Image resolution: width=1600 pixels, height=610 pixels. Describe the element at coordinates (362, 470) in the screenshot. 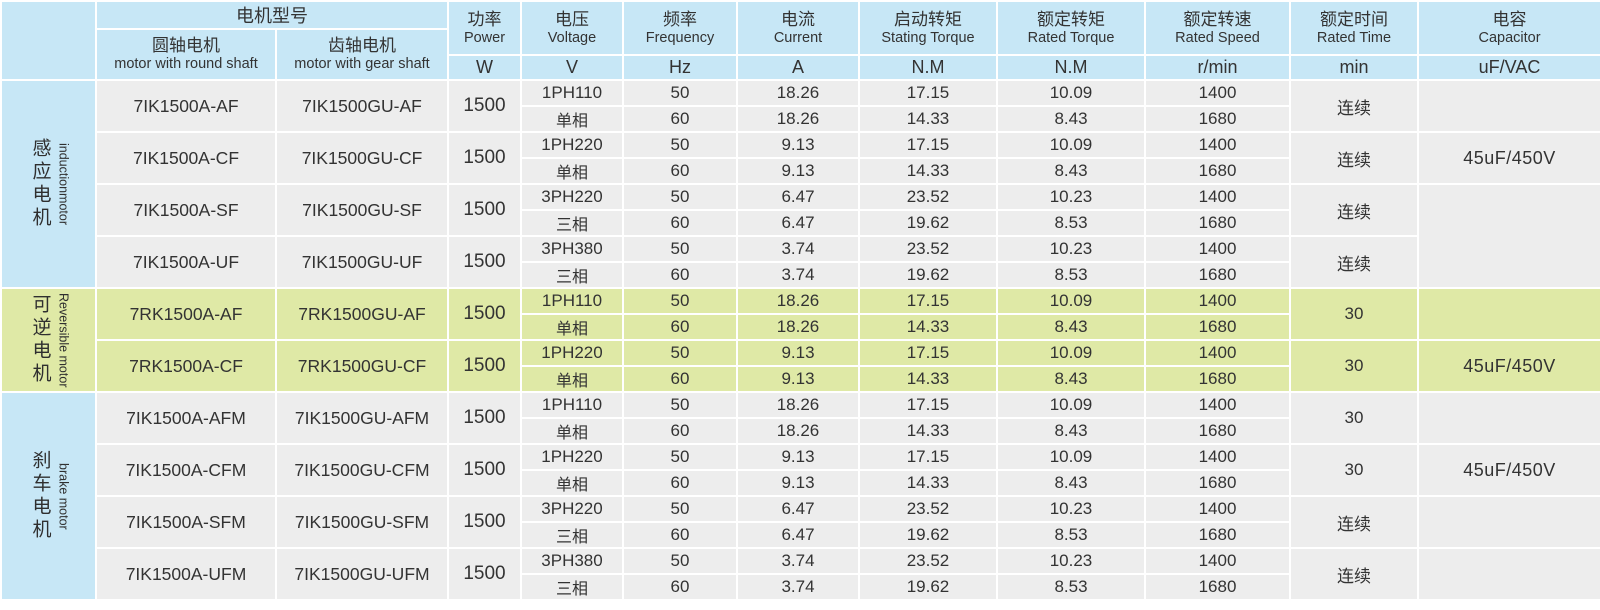

I see `cell-model-gear: 7IK1500GU-CFM` at that location.